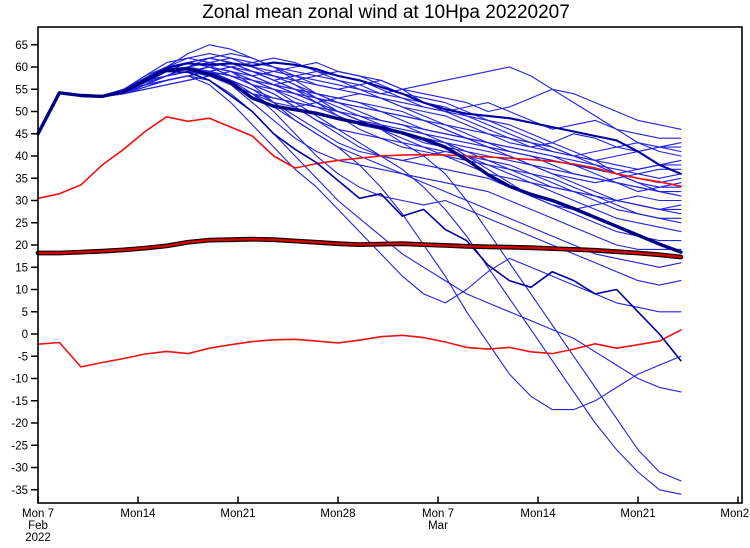 Image resolution: width=750 pixels, height=548 pixels. Describe the element at coordinates (23, 357) in the screenshot. I see `y-axis-tick-label: -5` at that location.